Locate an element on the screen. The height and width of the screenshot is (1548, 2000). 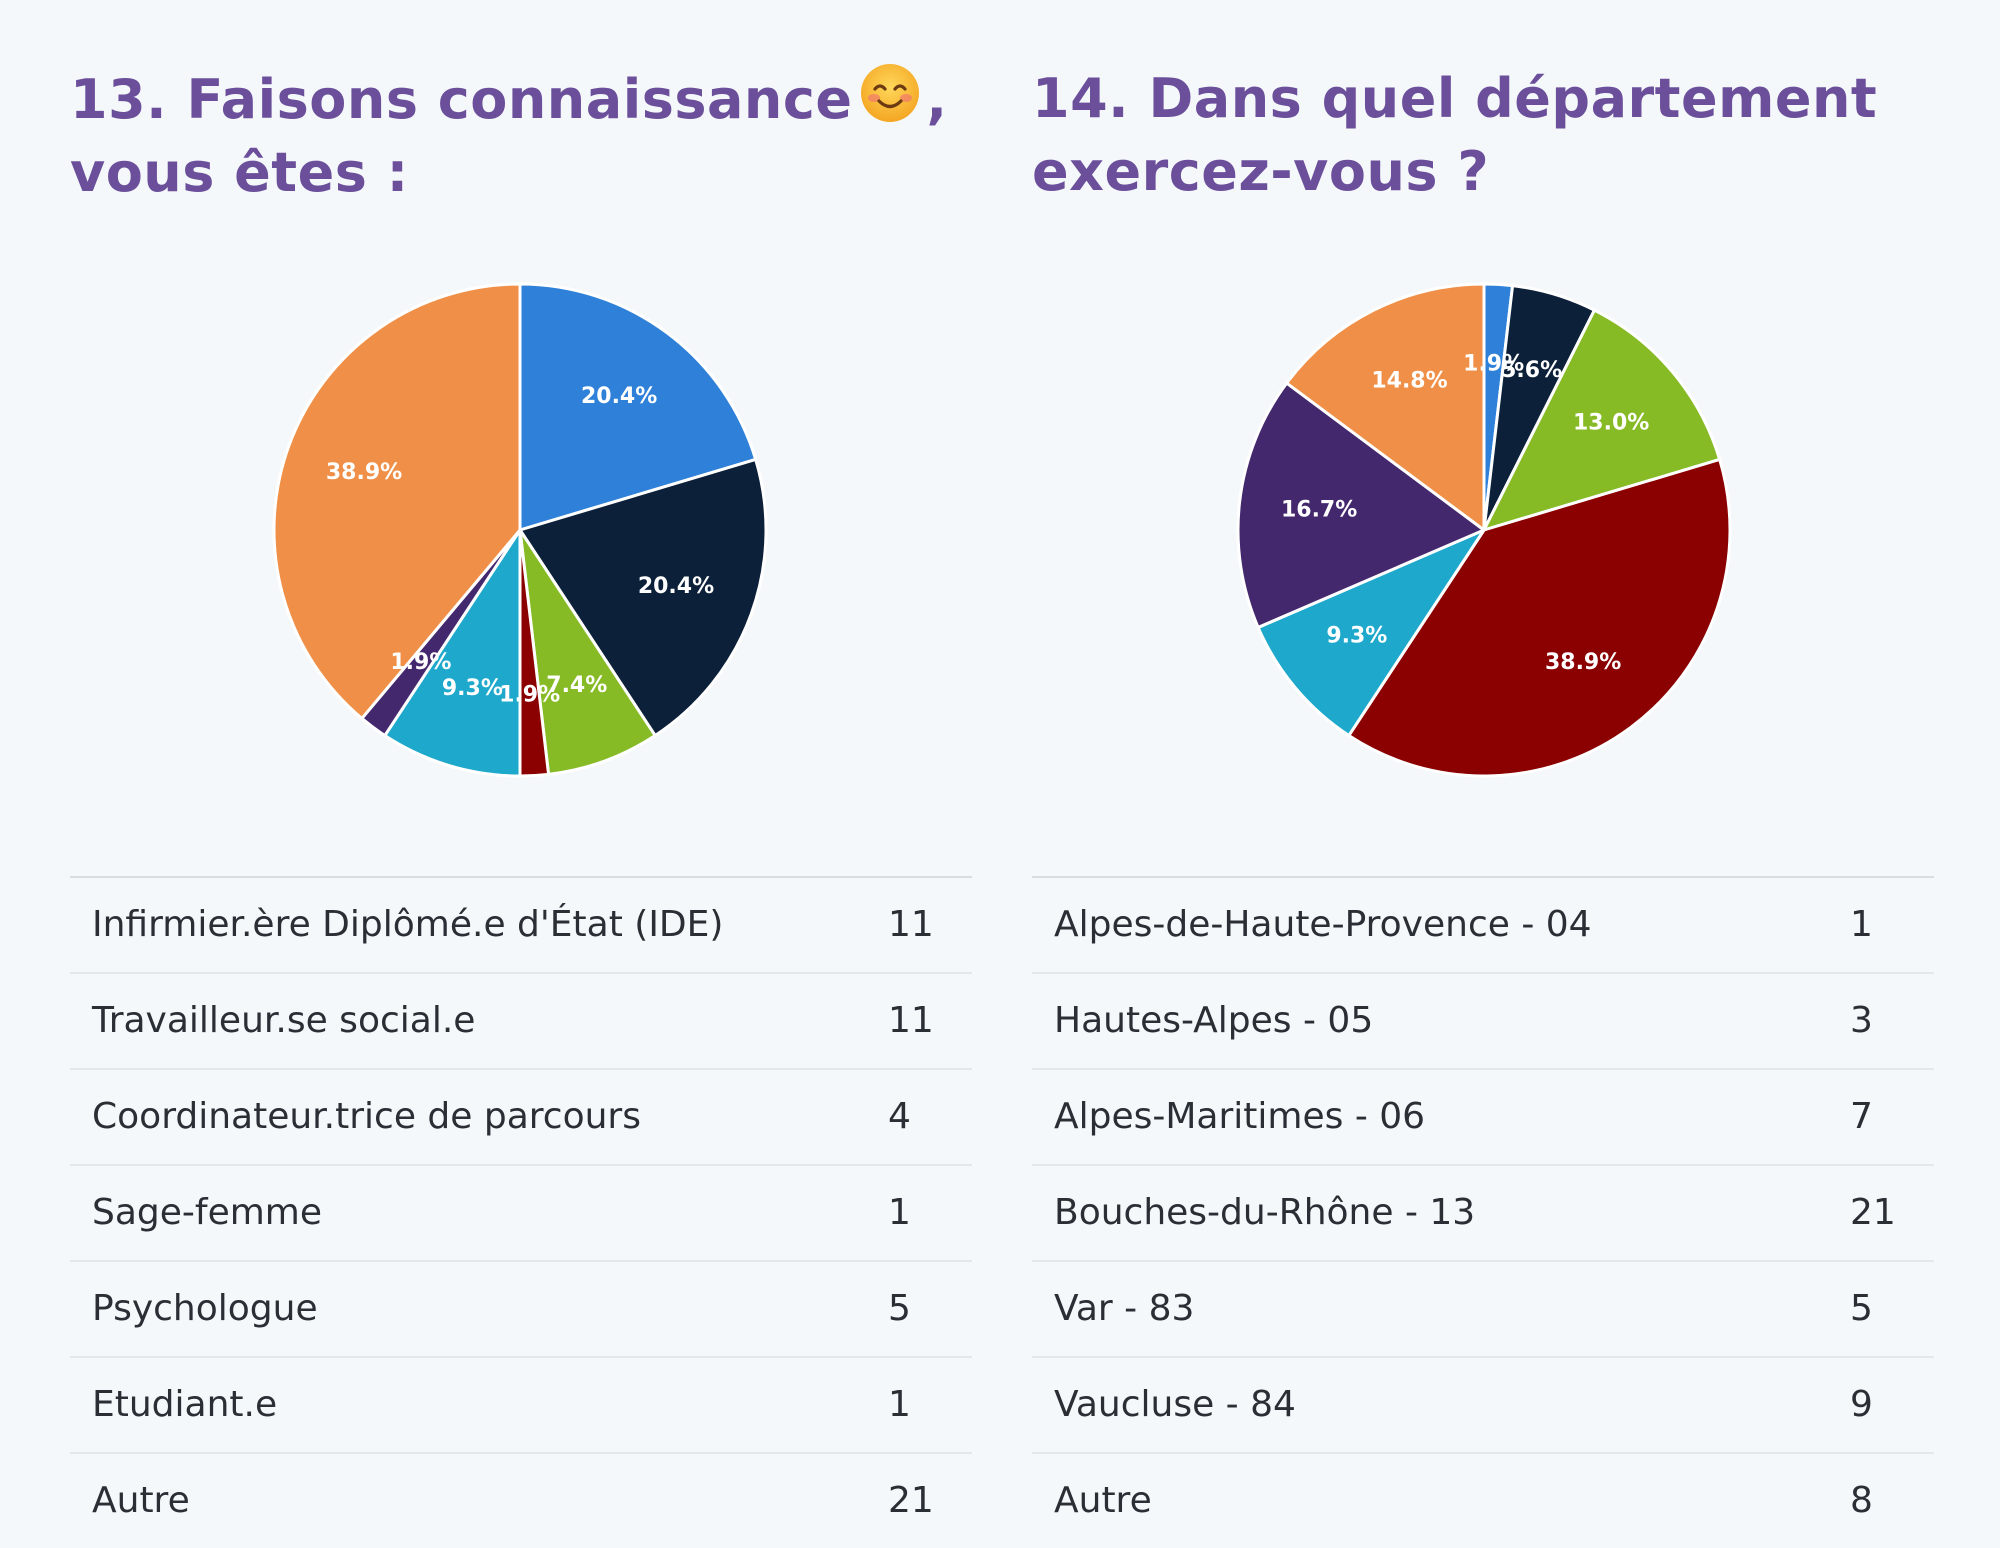
table-row: Etudiant.e 1 is located at coordinates (521, 1406).